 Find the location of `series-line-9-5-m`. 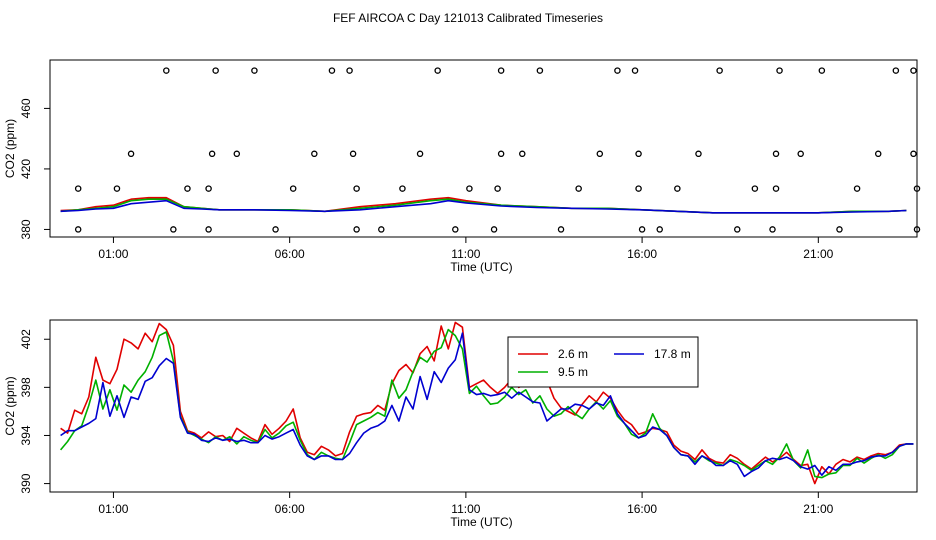

series-line-9-5-m is located at coordinates (483, 206).